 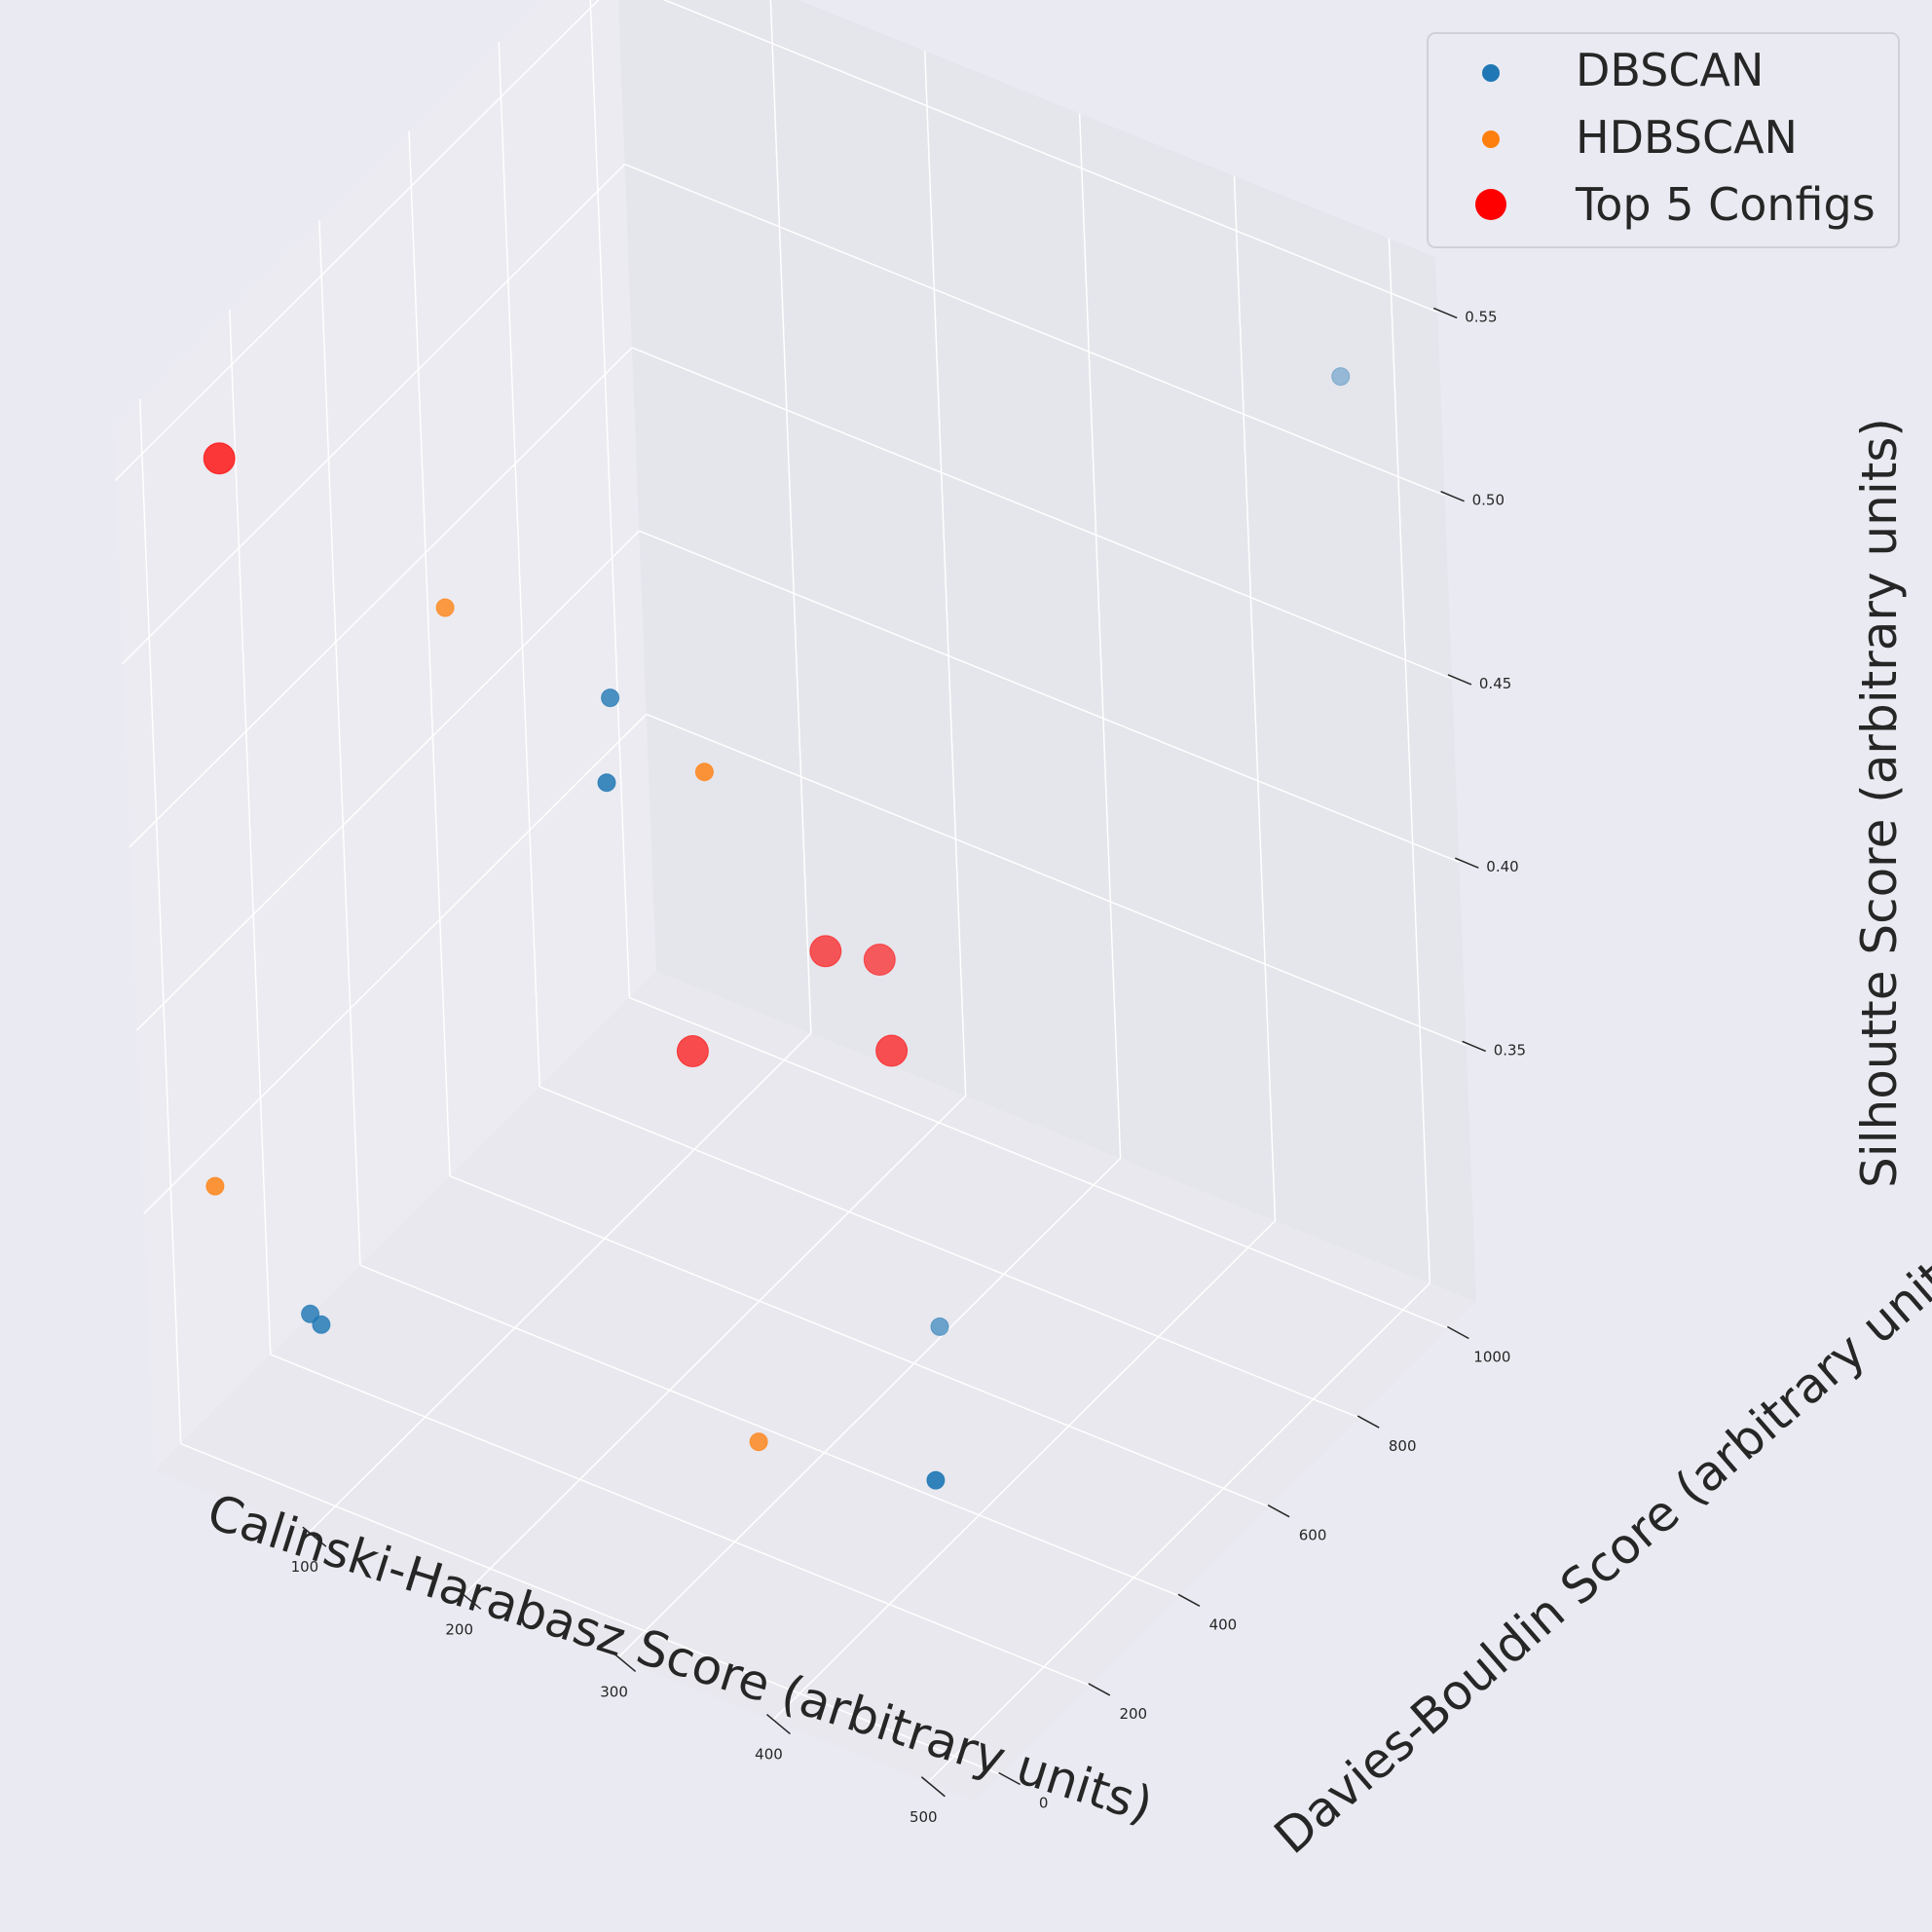 What do you see at coordinates (1489, 500) in the screenshot?
I see `z-tick-label: 0.50` at bounding box center [1489, 500].